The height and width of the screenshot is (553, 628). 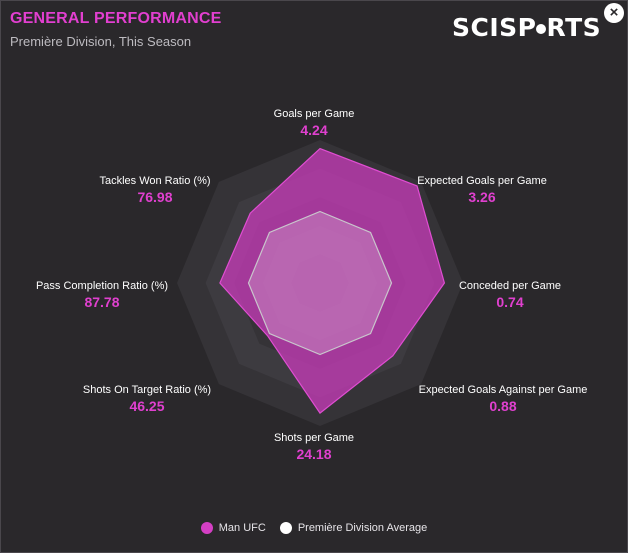 What do you see at coordinates (206, 528) in the screenshot?
I see `legend-swatch-man-ufc` at bounding box center [206, 528].